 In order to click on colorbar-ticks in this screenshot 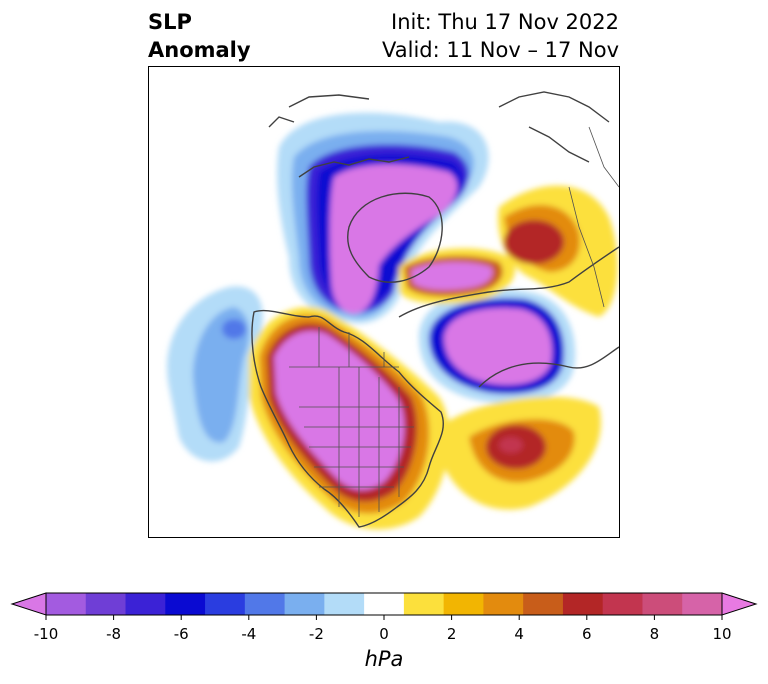, I will do `click(384, 617)`.